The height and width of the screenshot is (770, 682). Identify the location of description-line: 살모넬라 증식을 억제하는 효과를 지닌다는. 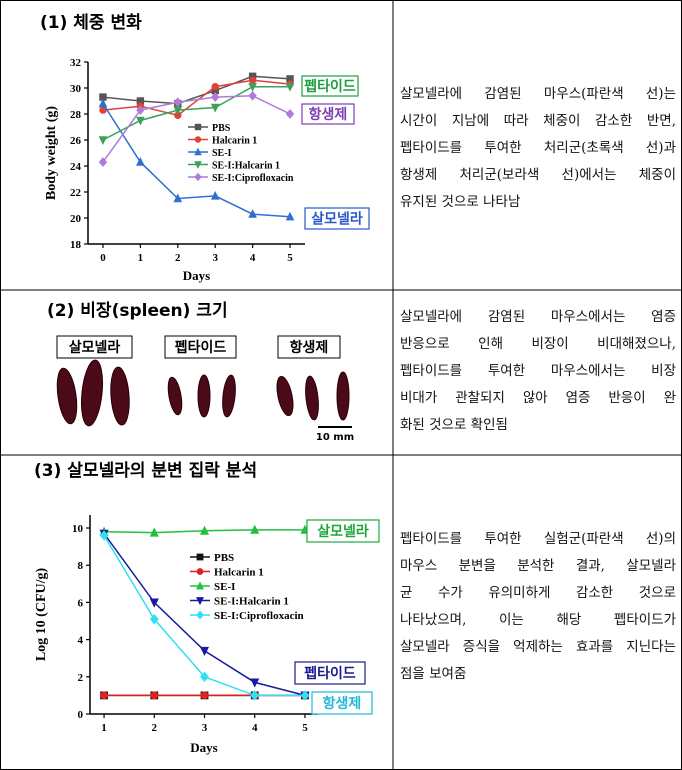
(538, 647).